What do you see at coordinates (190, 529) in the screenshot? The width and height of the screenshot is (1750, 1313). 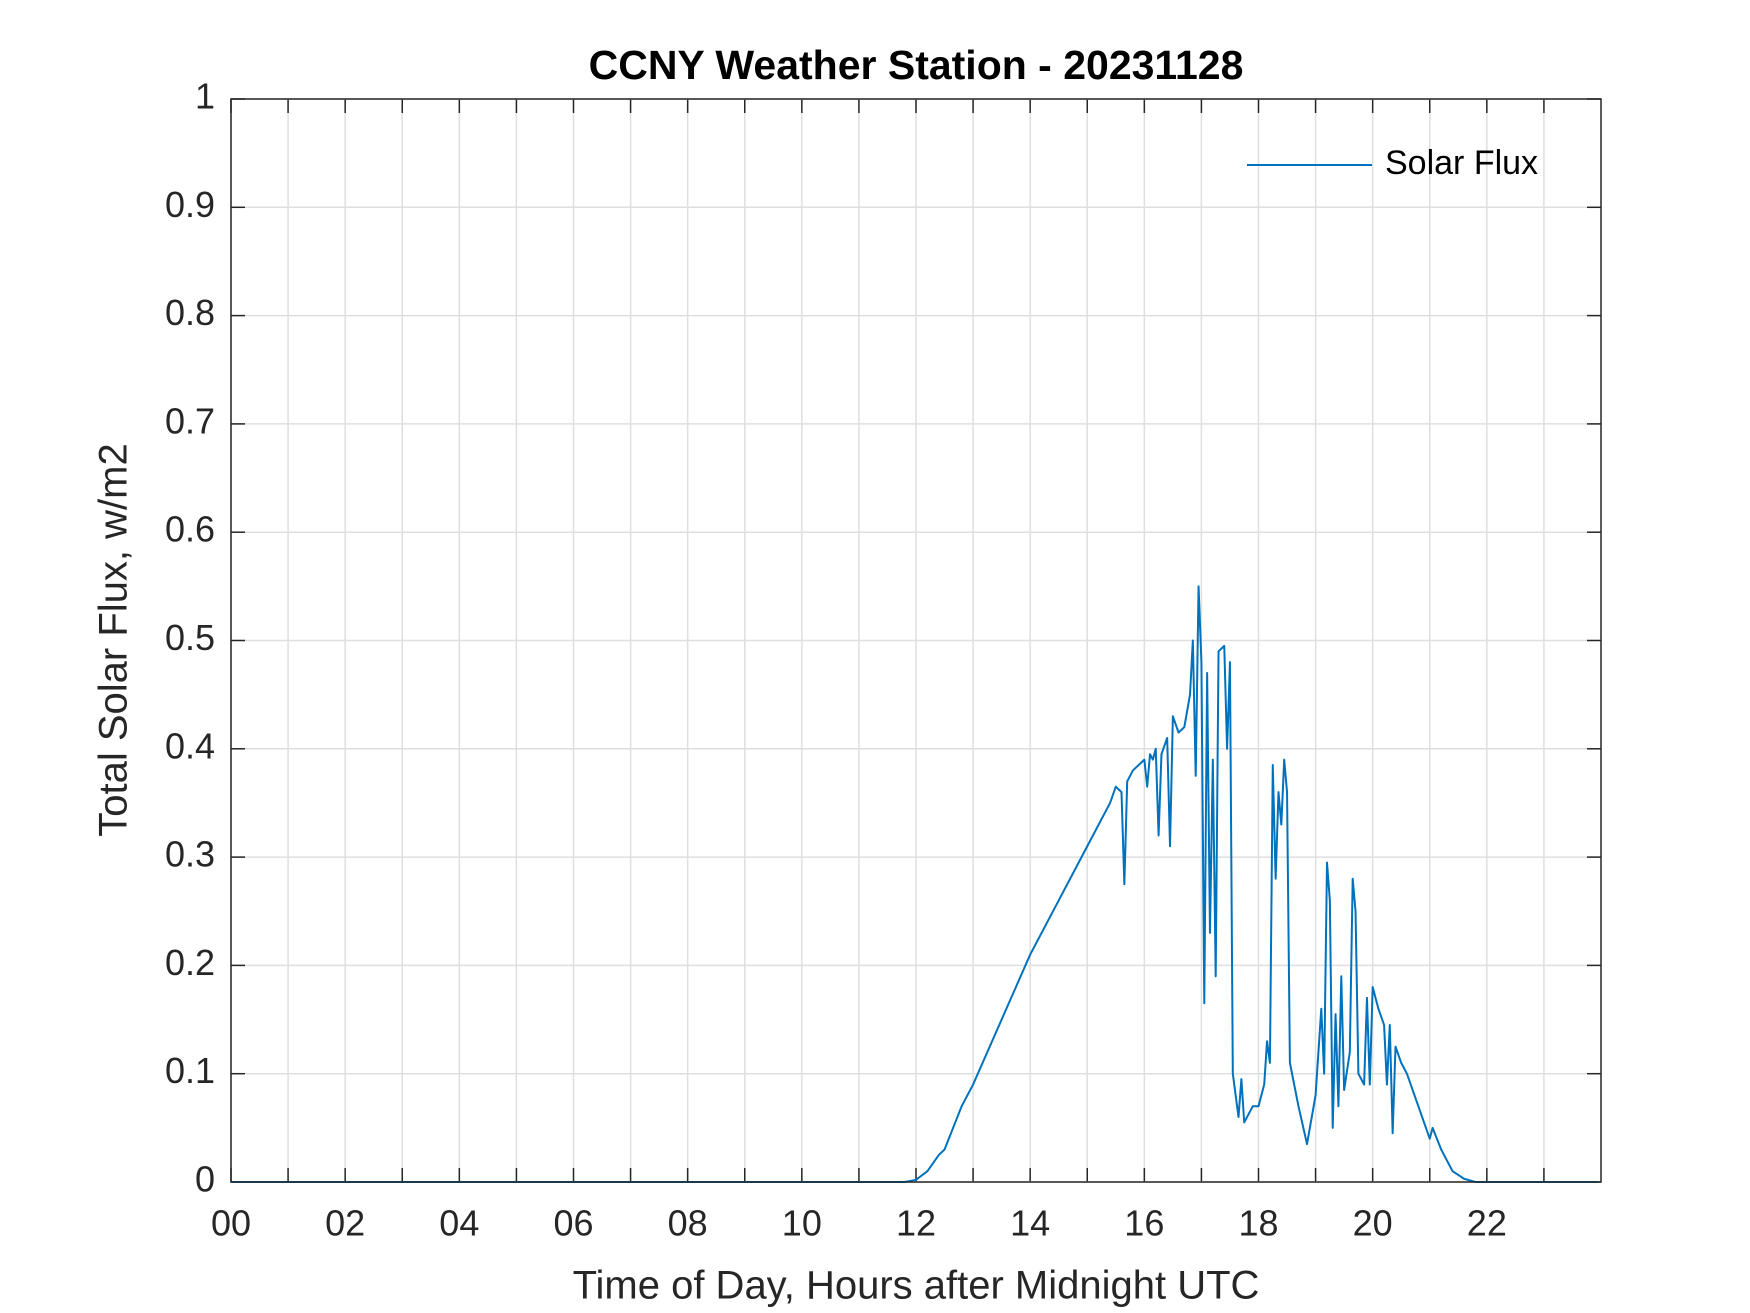 I see `y-tick-label: 0.6` at bounding box center [190, 529].